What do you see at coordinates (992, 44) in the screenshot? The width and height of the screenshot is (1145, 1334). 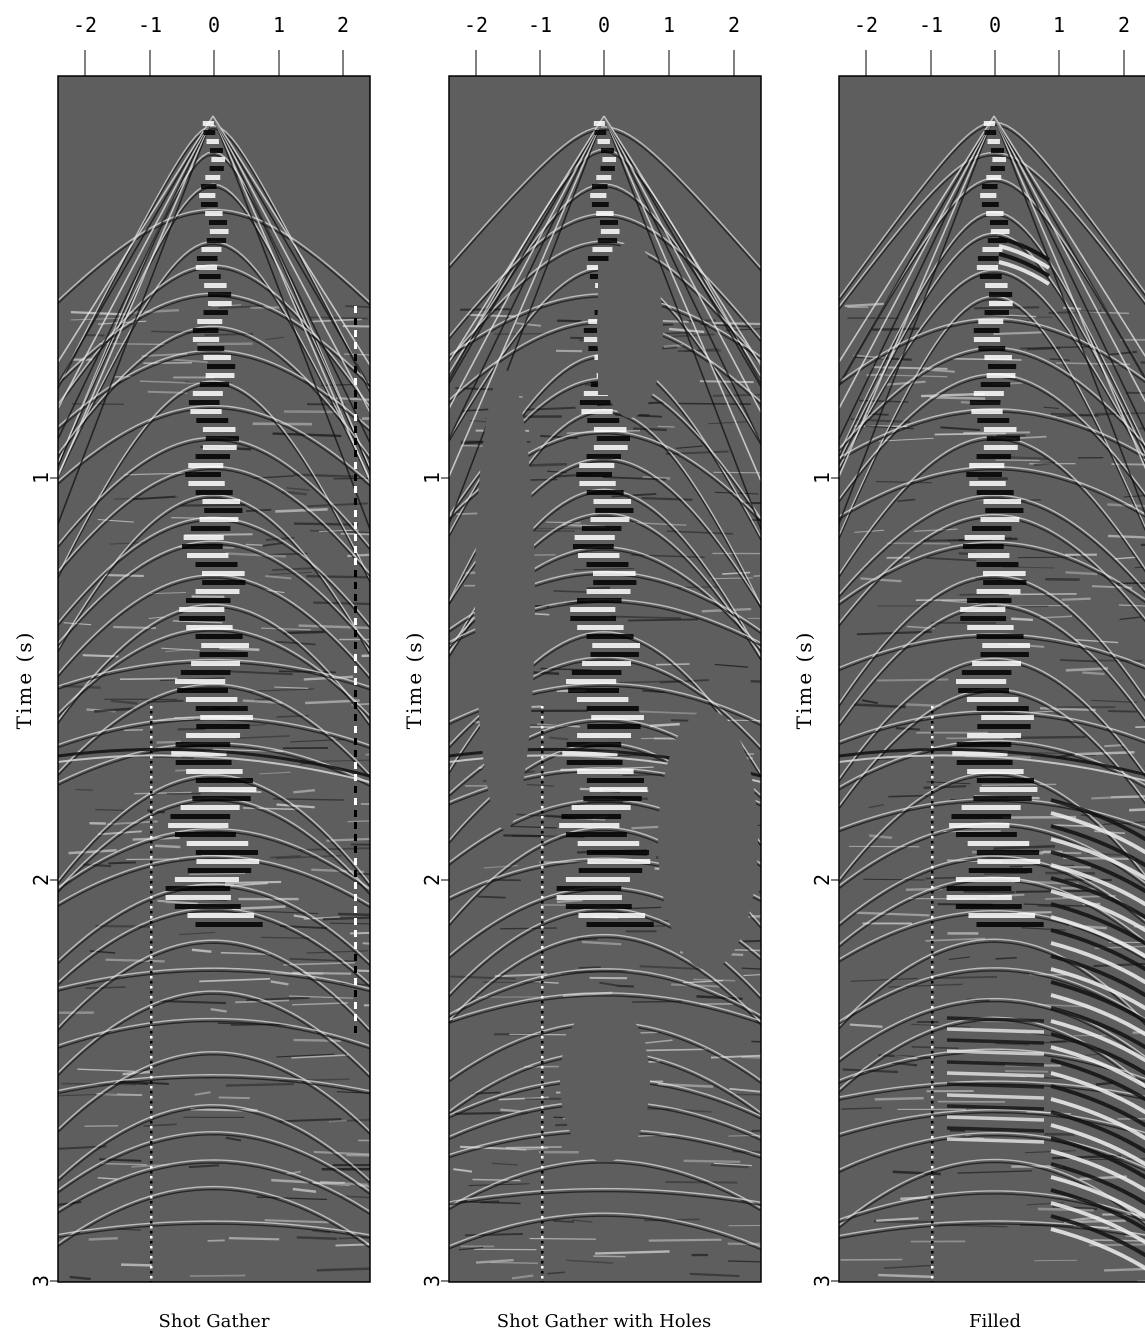 I see `x-ticks: -2 -1 0 1 2` at bounding box center [992, 44].